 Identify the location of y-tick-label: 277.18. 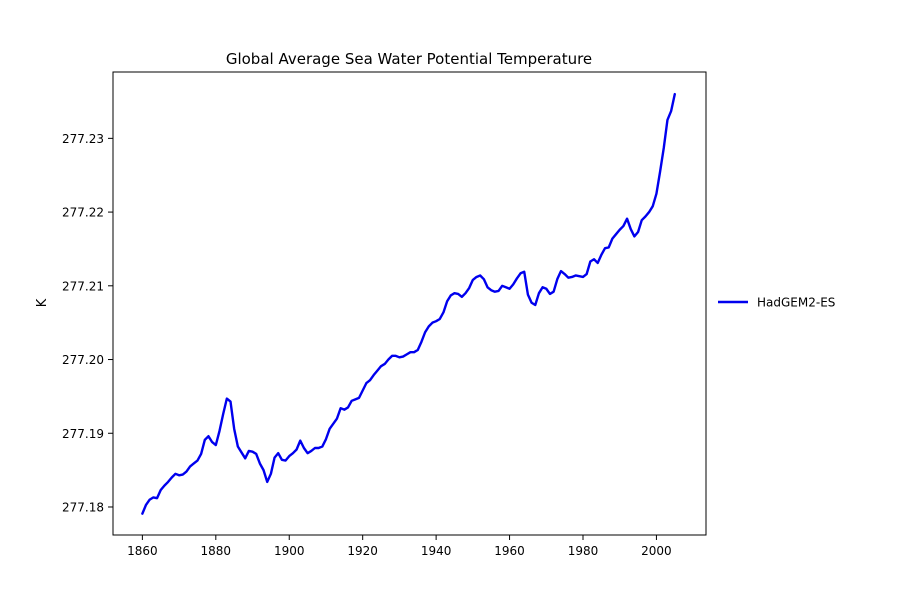
(83, 507).